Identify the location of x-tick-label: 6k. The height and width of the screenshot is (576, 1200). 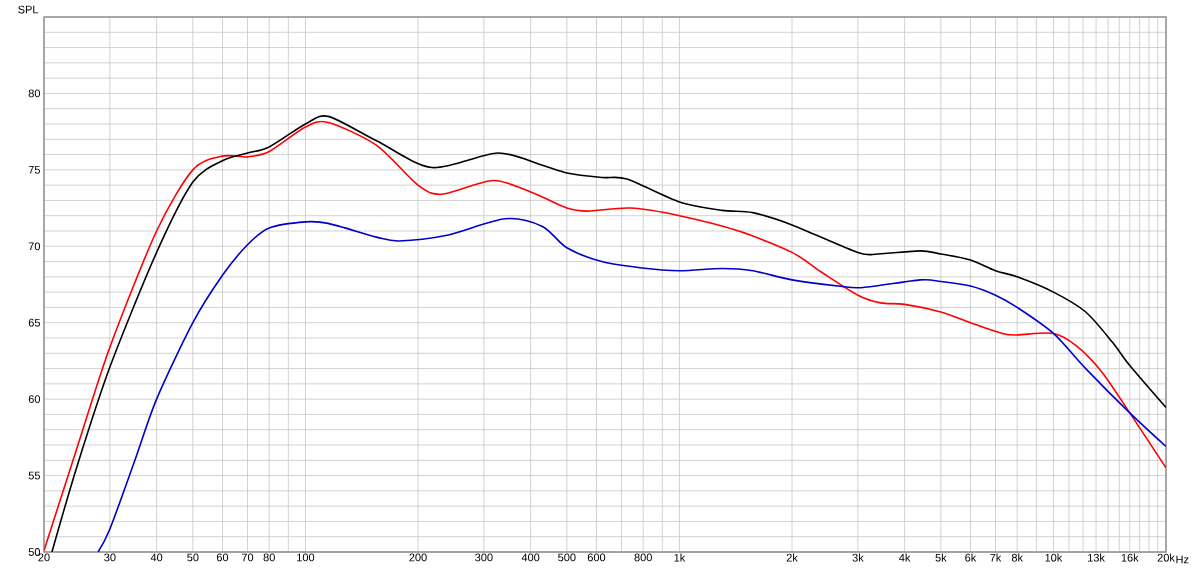
(971, 557).